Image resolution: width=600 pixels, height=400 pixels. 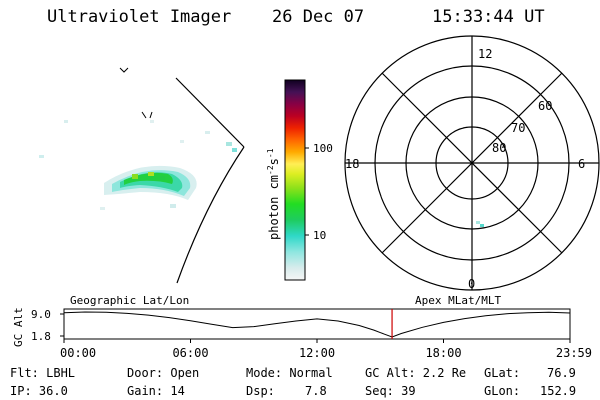 What do you see at coordinates (316, 391) in the screenshot?
I see `dsp-value: 7.8` at bounding box center [316, 391].